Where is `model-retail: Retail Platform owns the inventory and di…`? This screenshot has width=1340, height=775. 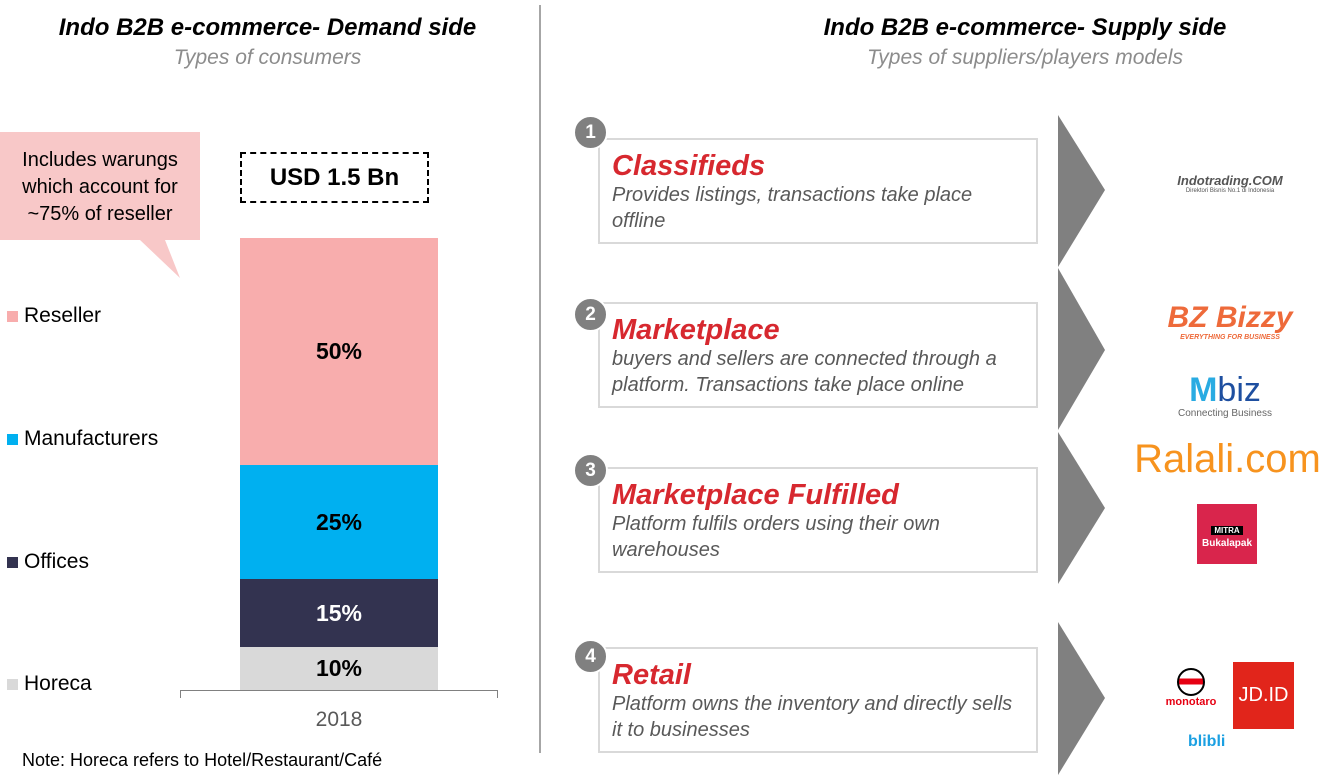 model-retail: Retail Platform owns the inventory and di… is located at coordinates (818, 700).